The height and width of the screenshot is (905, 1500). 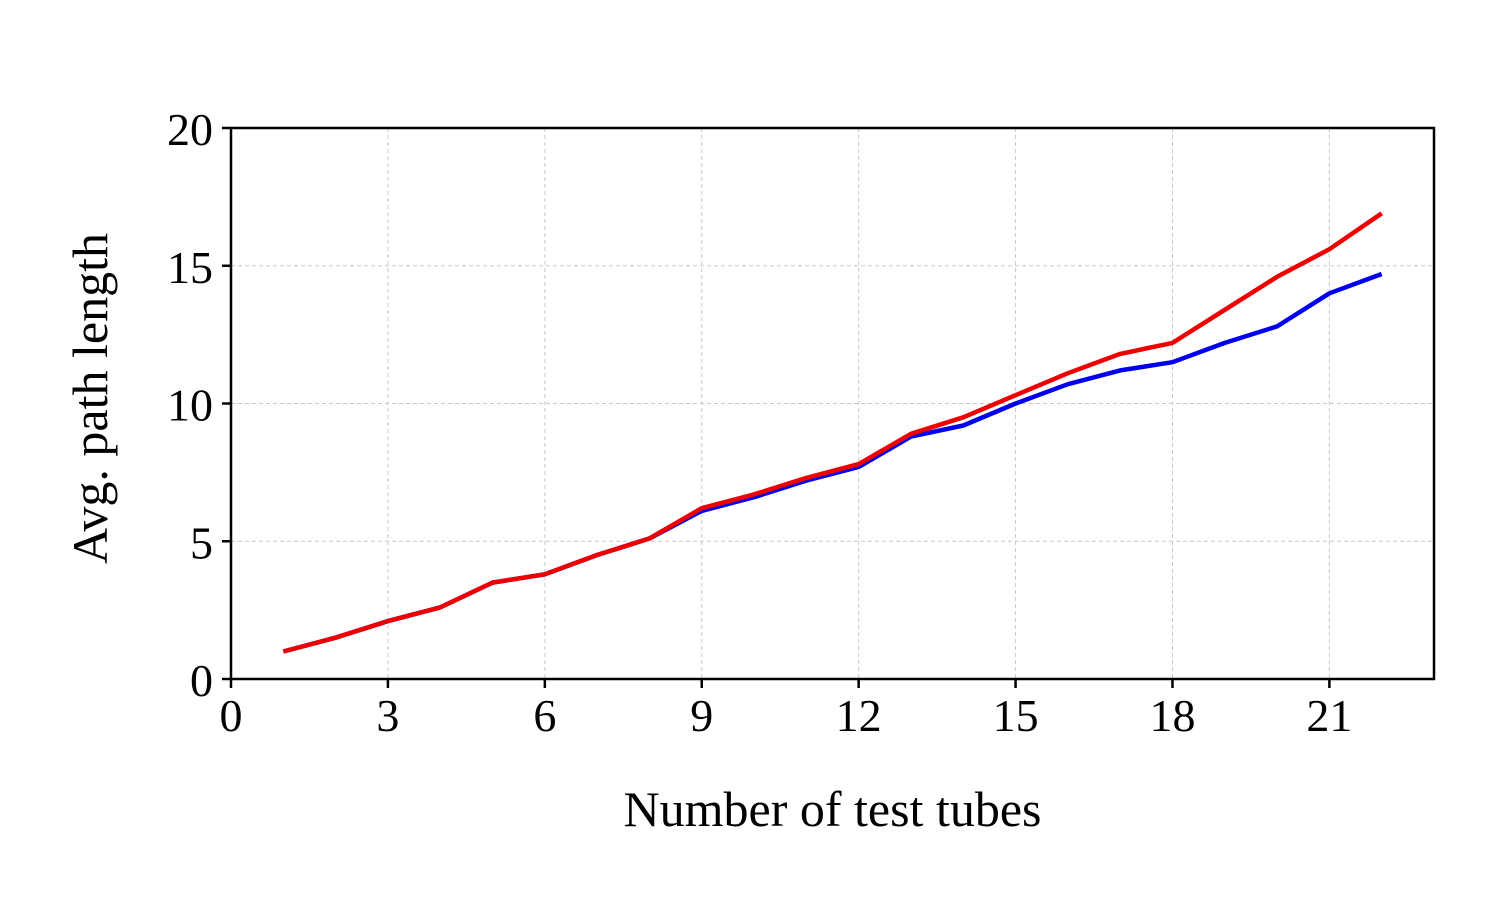 I want to click on x-tick-label: 0, so click(x=231, y=715).